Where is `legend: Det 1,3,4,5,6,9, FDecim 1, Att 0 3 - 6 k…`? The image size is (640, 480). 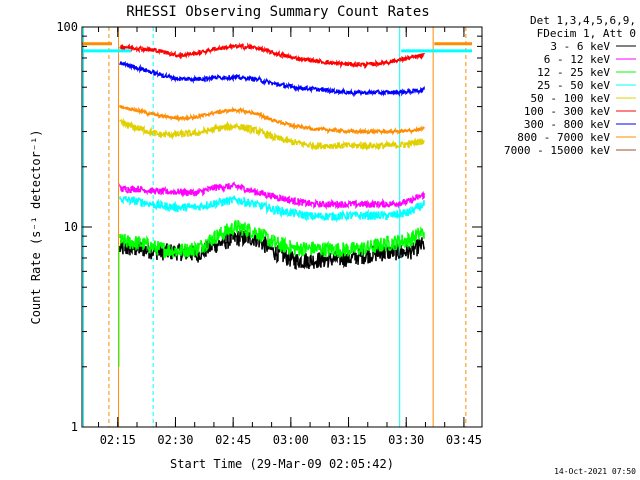 legend: Det 1,3,4,5,6,9, FDecim 1, Att 0 3 - 6 k… is located at coordinates (570, 85).